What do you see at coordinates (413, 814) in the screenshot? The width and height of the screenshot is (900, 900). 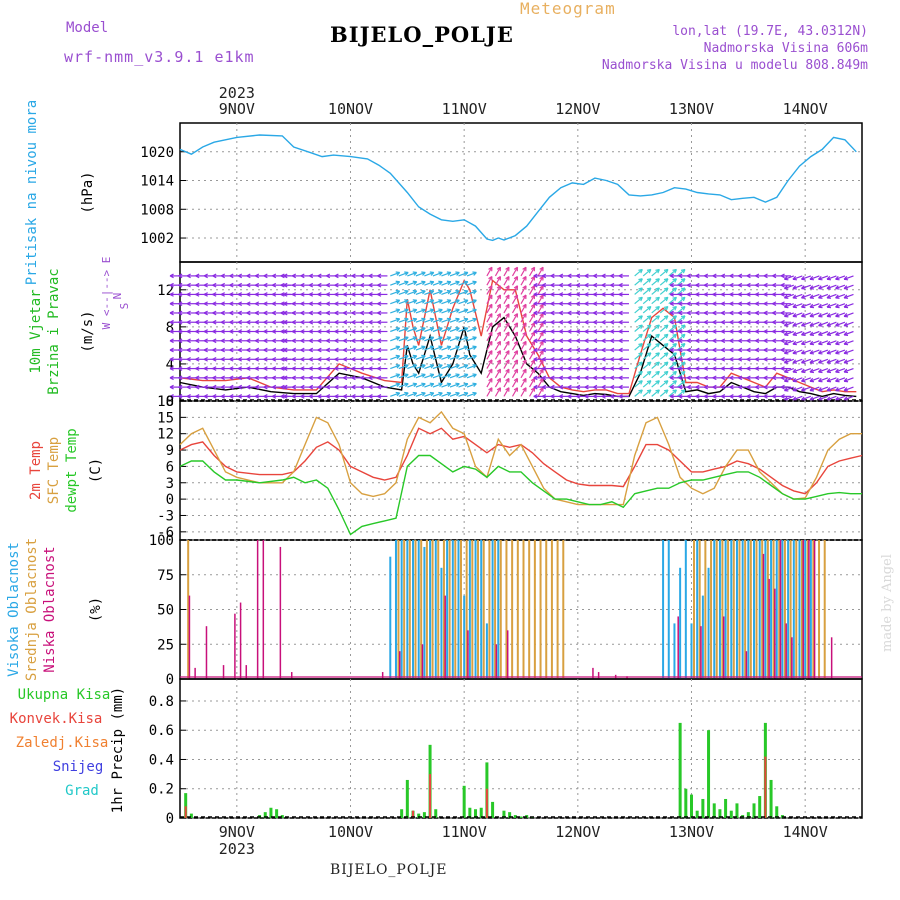 I see `precip-conv-bar` at bounding box center [413, 814].